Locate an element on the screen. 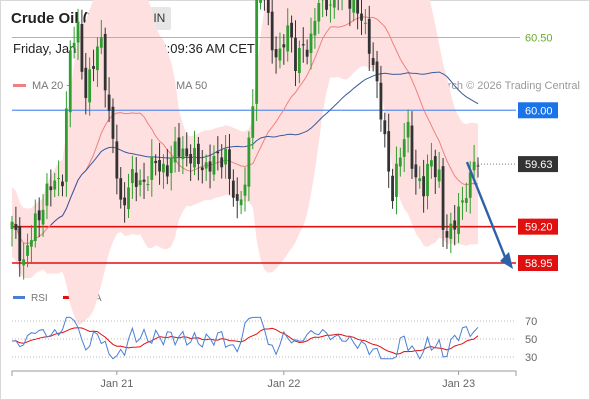 This screenshot has height=400, width=590. price-label-60-00: 60.00 is located at coordinates (539, 111).